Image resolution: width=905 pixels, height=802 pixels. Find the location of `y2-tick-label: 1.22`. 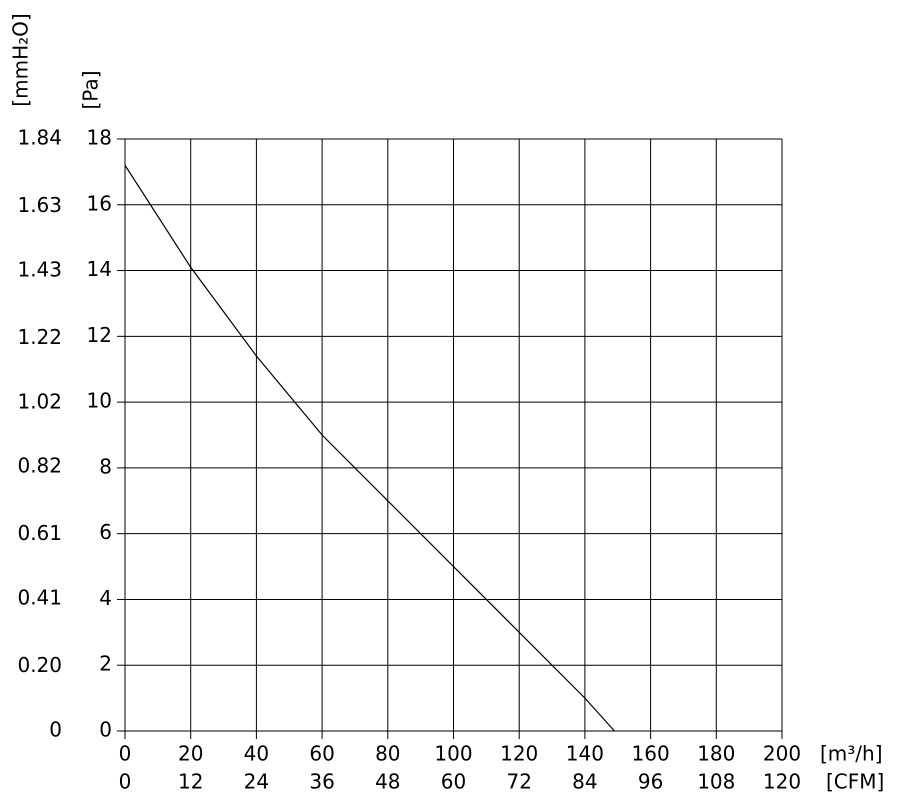

y2-tick-label: 1.22 is located at coordinates (39, 337).